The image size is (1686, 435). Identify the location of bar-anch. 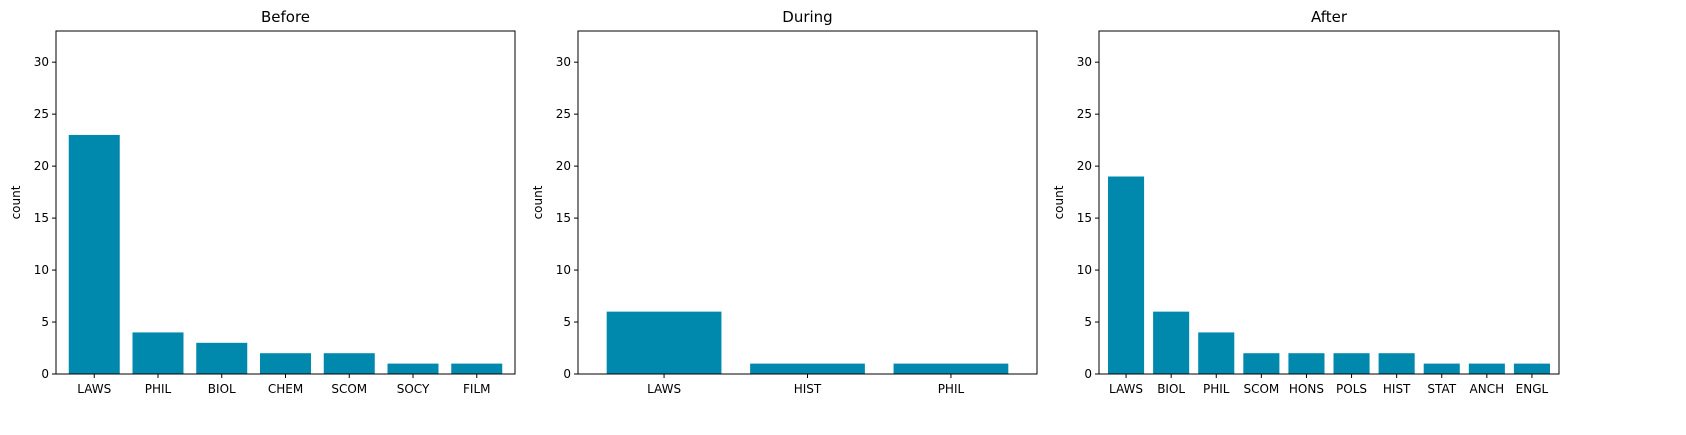
(1486, 368).